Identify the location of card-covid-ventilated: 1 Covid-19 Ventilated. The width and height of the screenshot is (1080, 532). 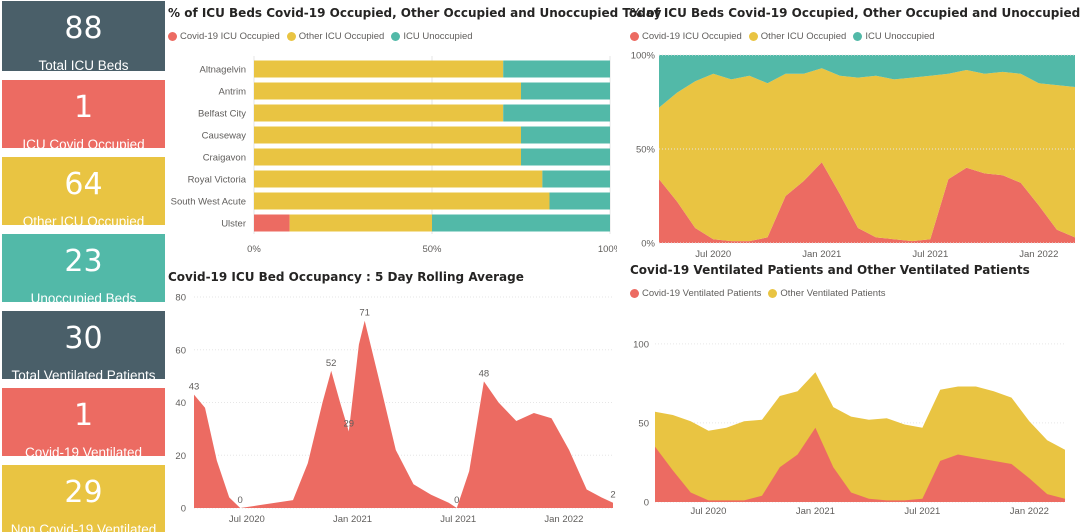
(83, 422).